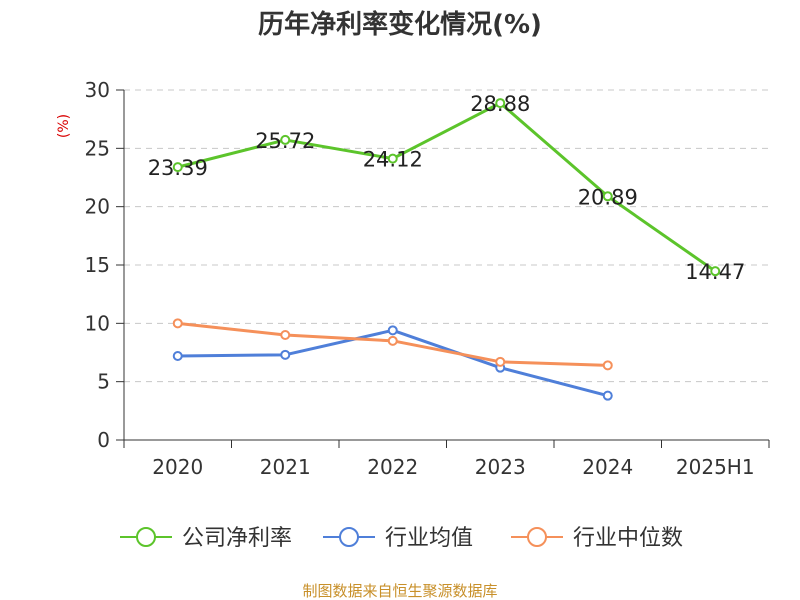 The width and height of the screenshot is (800, 600). I want to click on y-tick-label: 5, so click(103, 382).